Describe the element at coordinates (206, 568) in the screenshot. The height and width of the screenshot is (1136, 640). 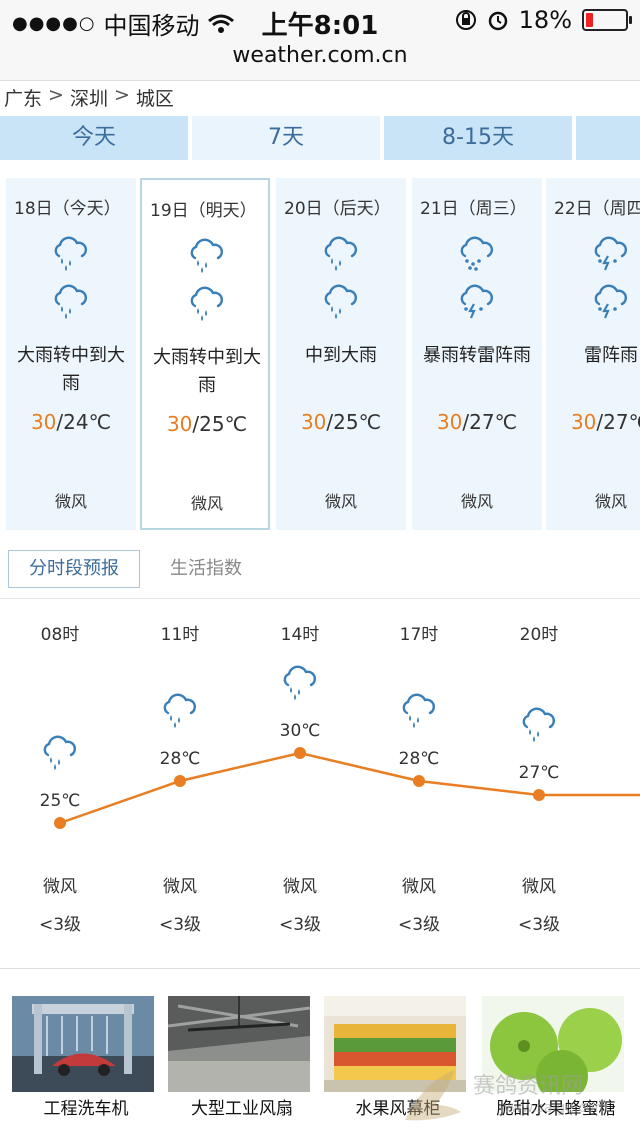
I see `subtab-life-index: 生活指数` at that location.